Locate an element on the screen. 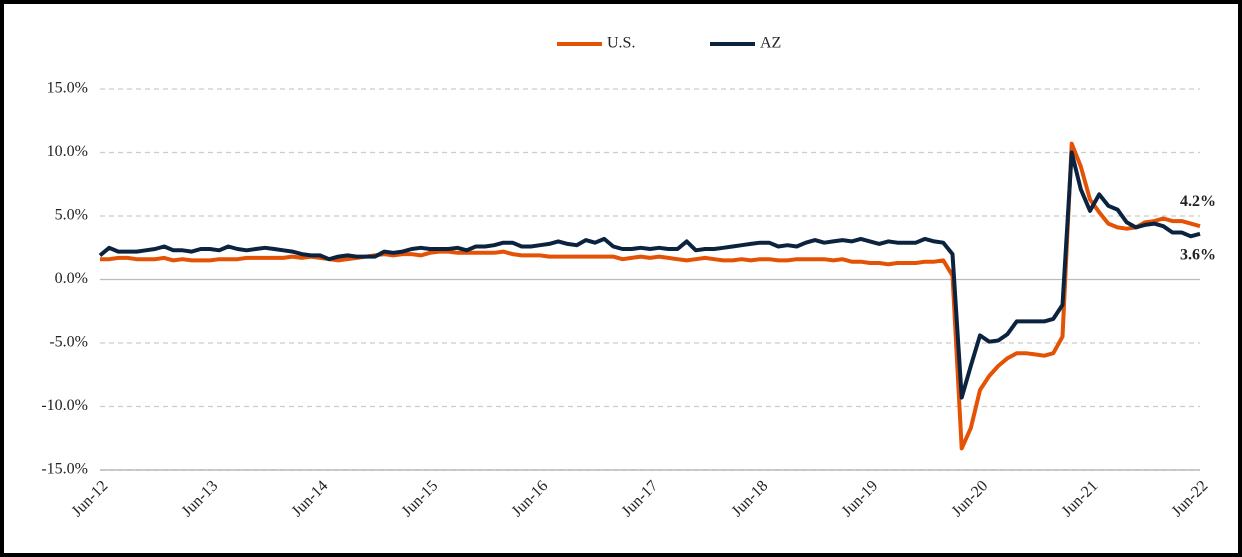 This screenshot has height=557, width=1242. y-tick-label: -10.0% is located at coordinates (64, 405).